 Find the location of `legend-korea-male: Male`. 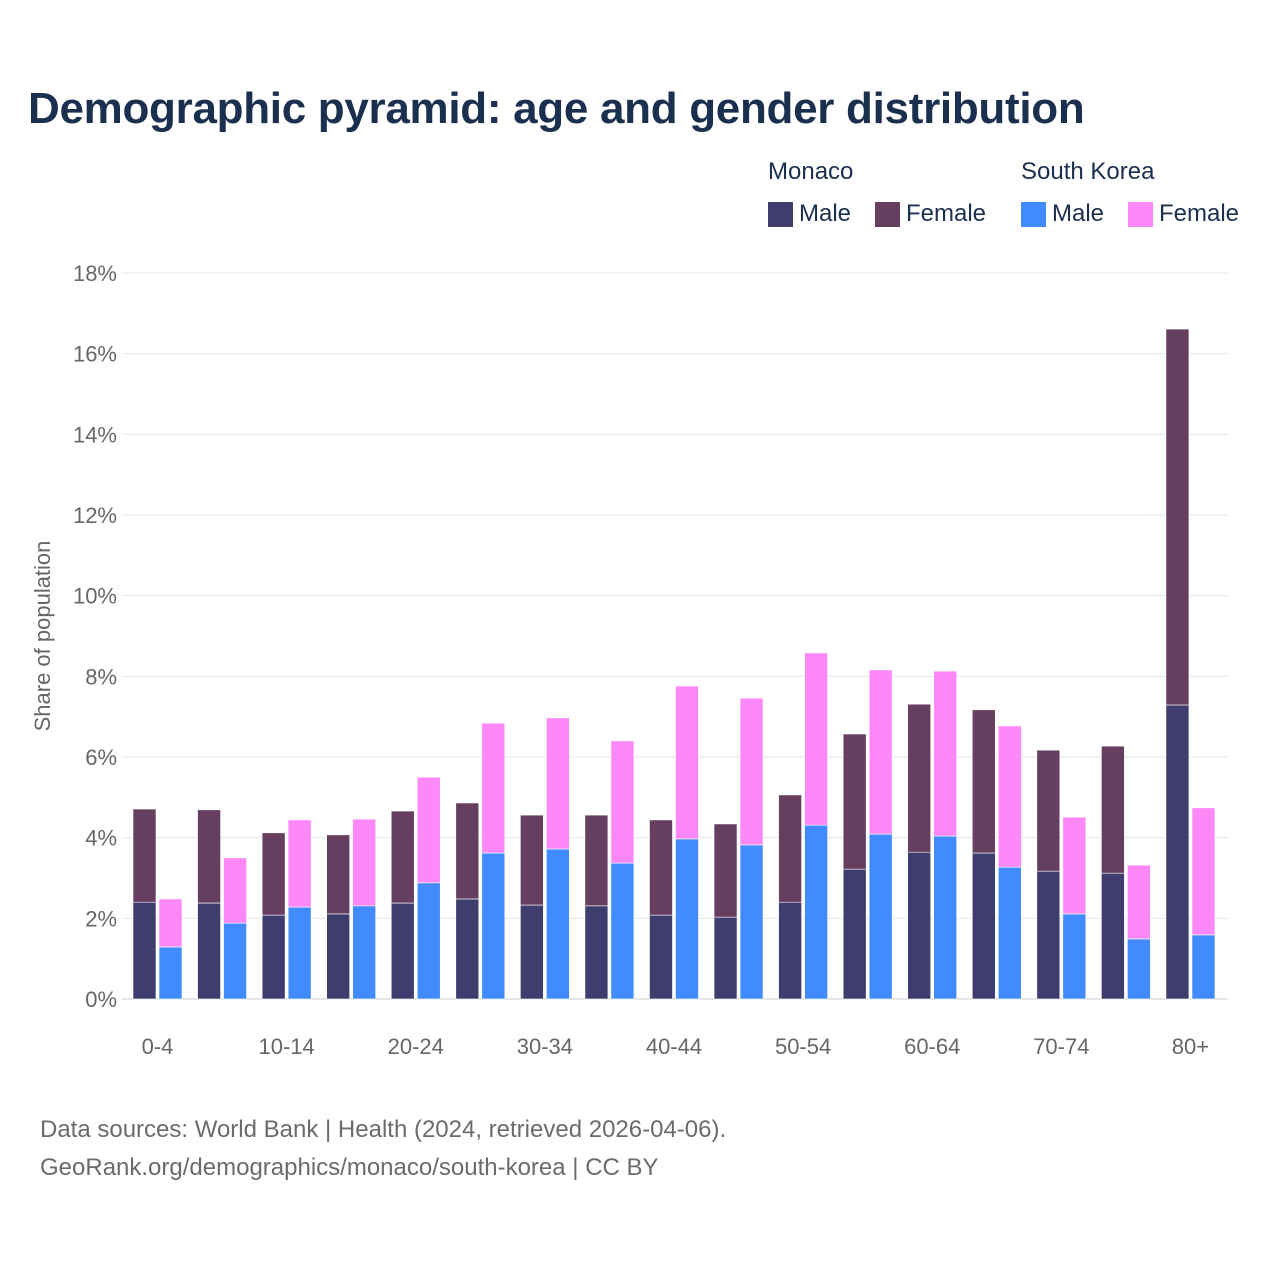

legend-korea-male: Male is located at coordinates (1062, 214).